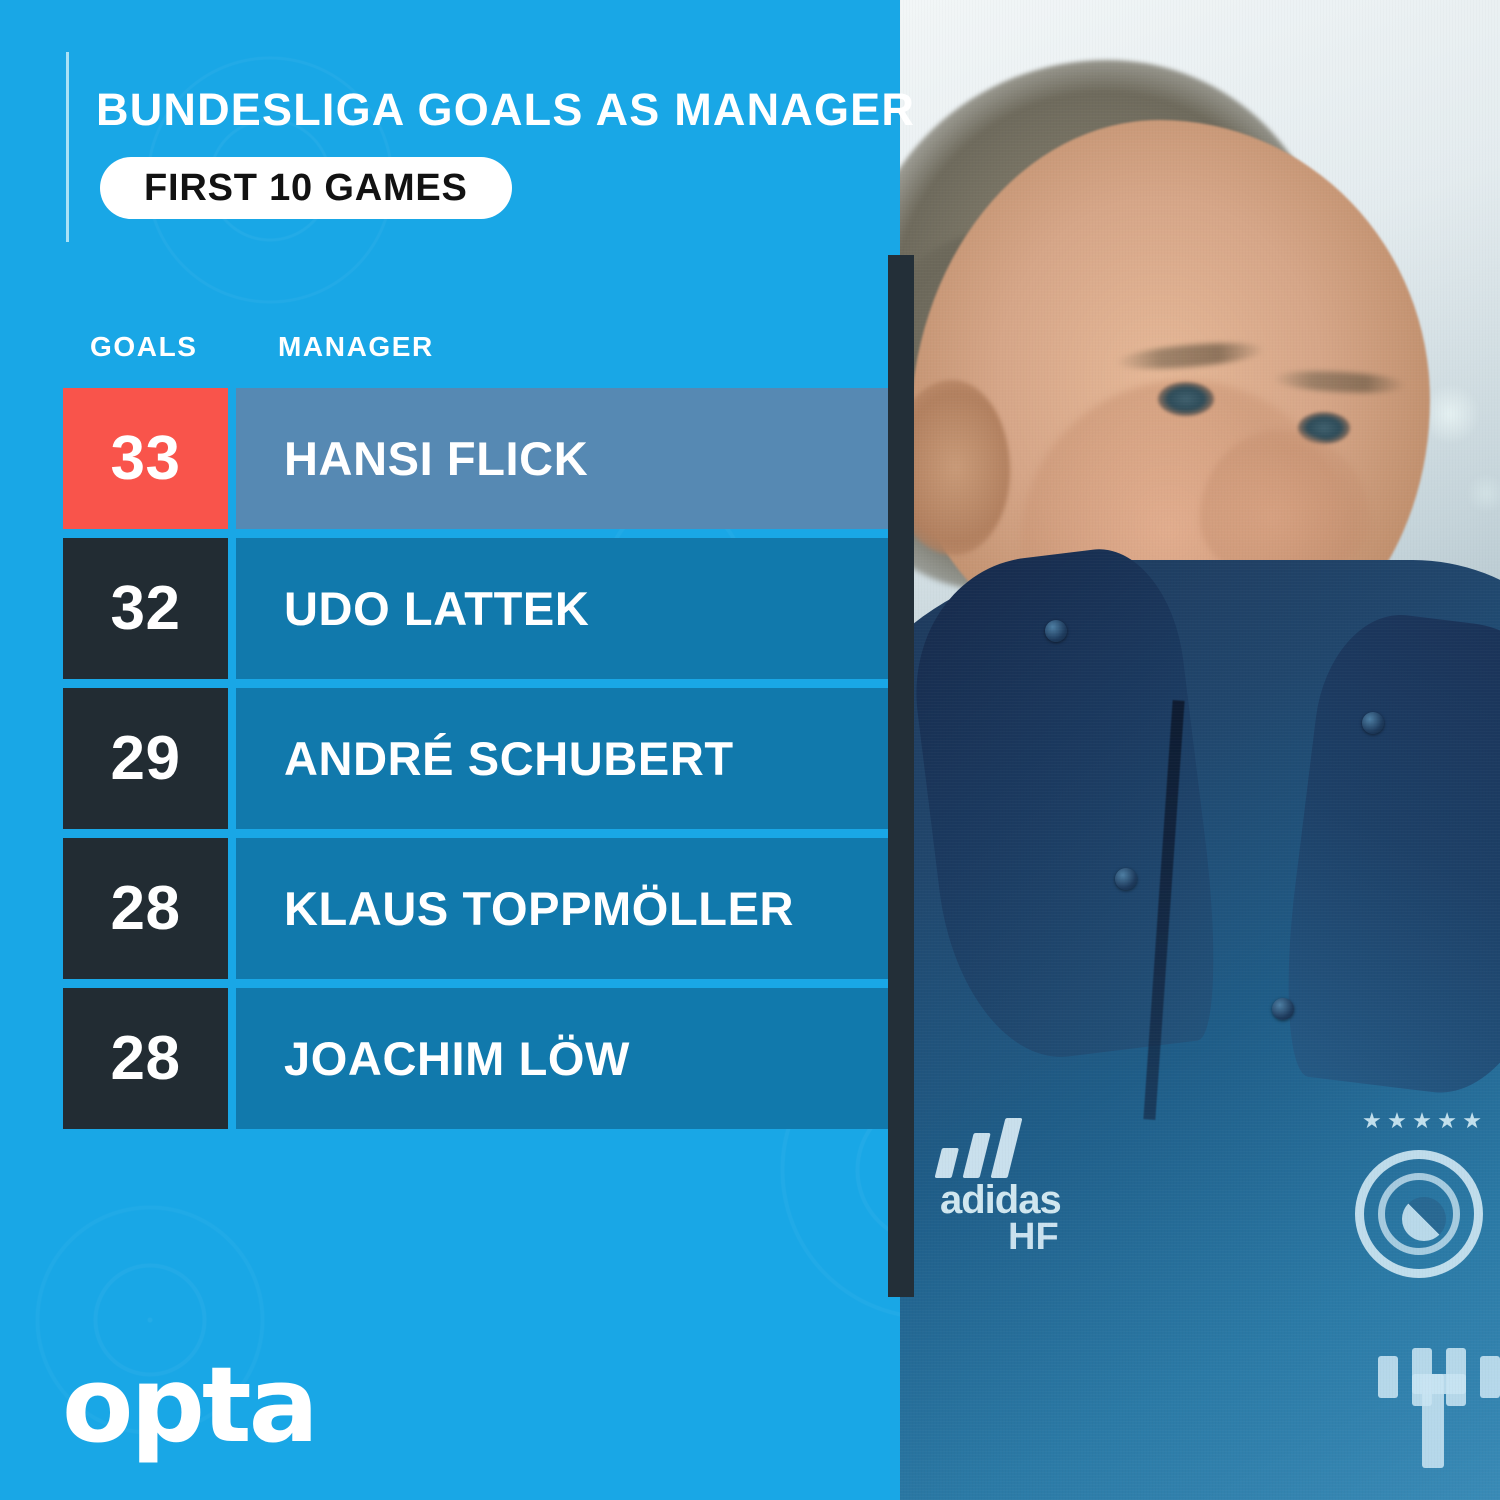 The height and width of the screenshot is (1500, 1500). Describe the element at coordinates (955, 467) in the screenshot. I see `ear-shape` at that location.